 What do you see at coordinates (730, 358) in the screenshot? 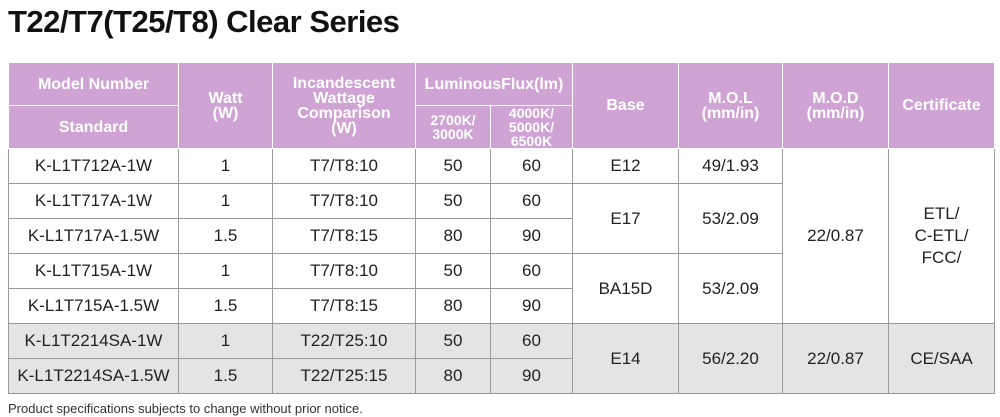
I see `cell: 56/2.20` at bounding box center [730, 358].